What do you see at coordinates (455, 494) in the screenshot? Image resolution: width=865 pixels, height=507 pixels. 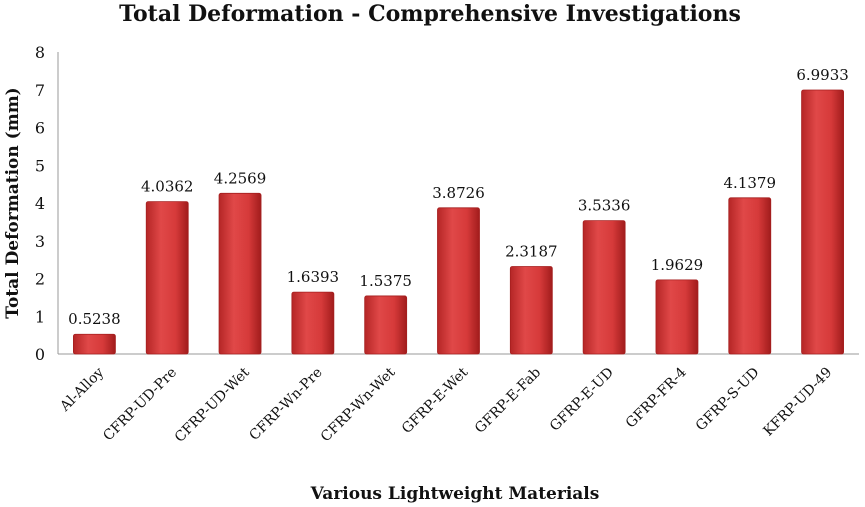 I see `x-axis-title: Various Lightweight Materials` at bounding box center [455, 494].